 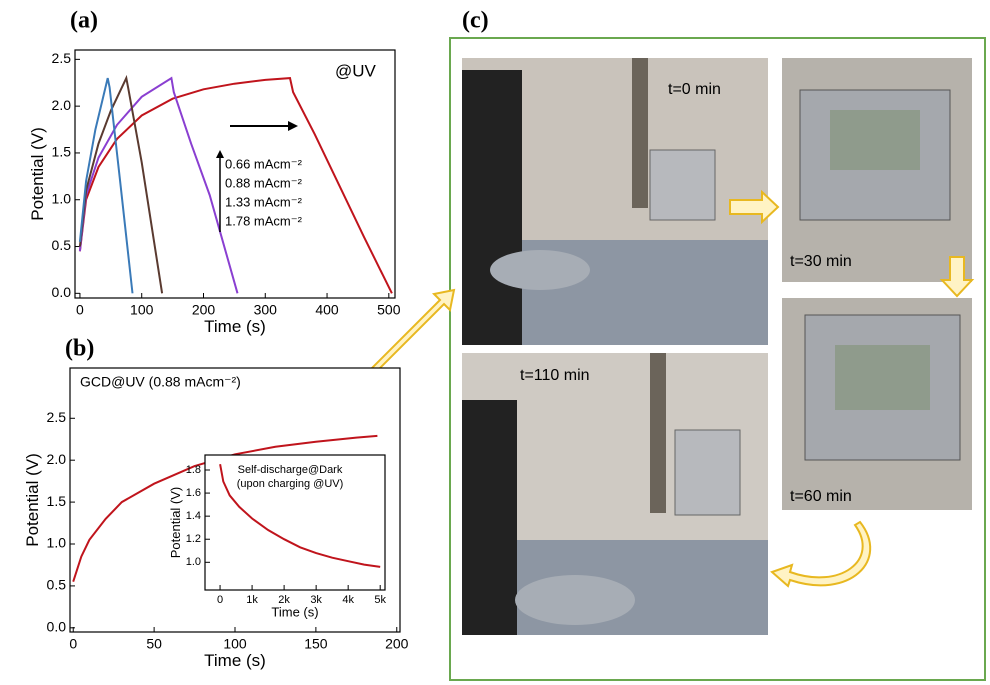 I want to click on panel-label: (b), so click(x=79, y=349).